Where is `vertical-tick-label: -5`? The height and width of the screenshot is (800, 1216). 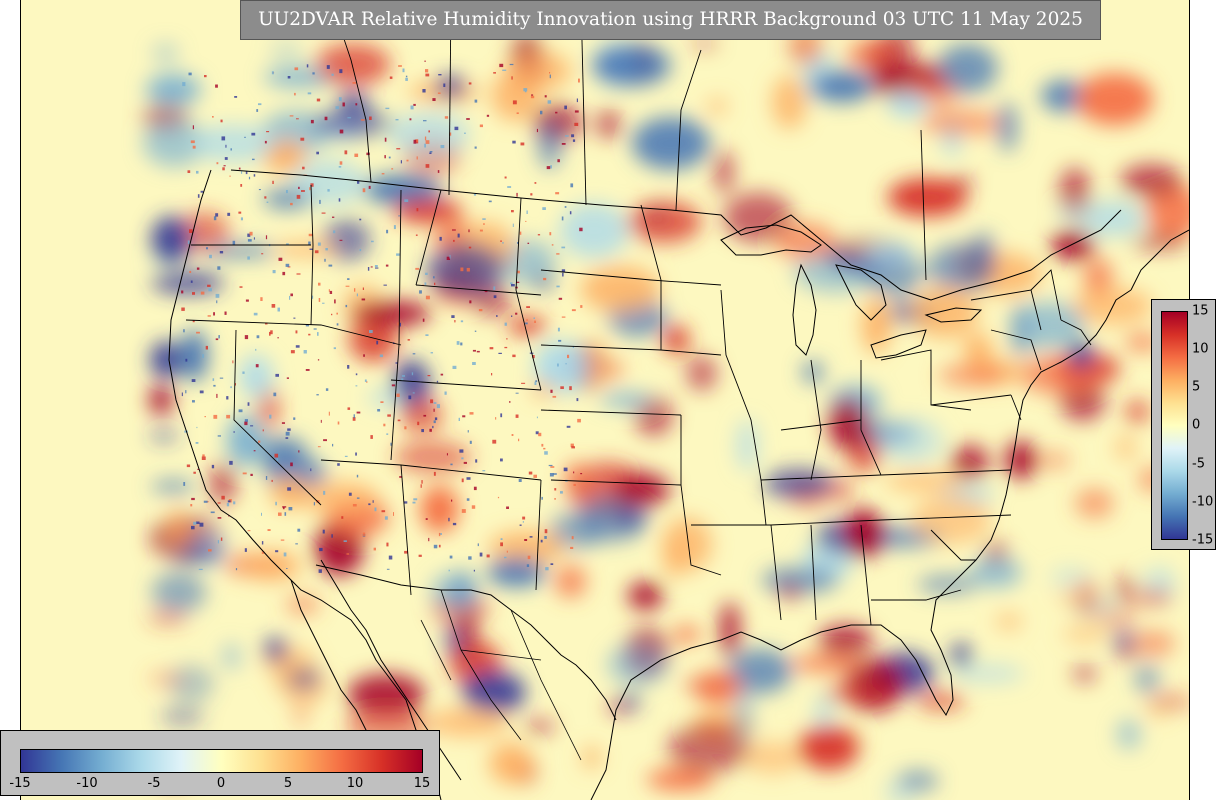 vertical-tick-label: -5 is located at coordinates (1198, 464).